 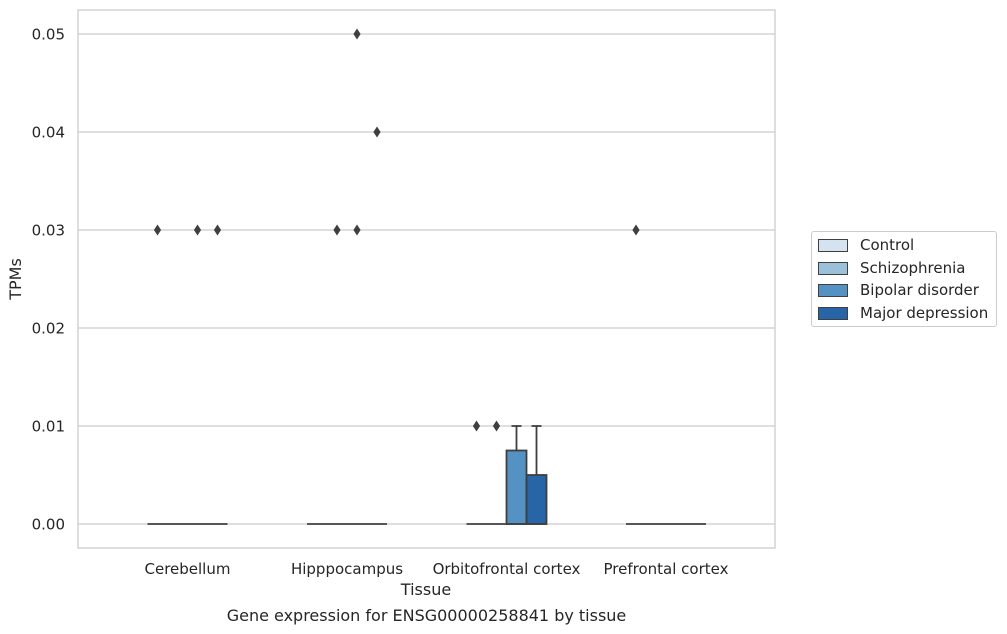 I want to click on y-tick-label: 0.04, so click(x=48, y=133).